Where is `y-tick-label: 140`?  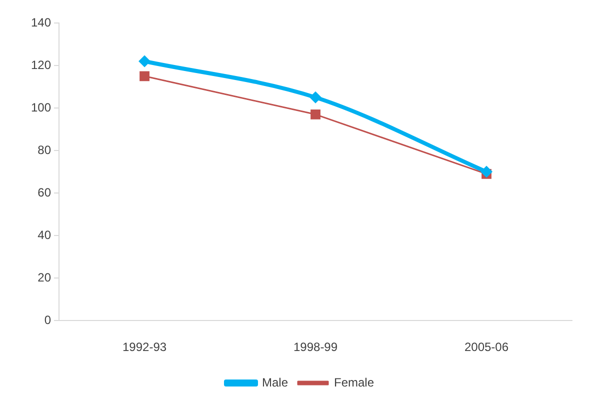 y-tick-label: 140 is located at coordinates (41, 22).